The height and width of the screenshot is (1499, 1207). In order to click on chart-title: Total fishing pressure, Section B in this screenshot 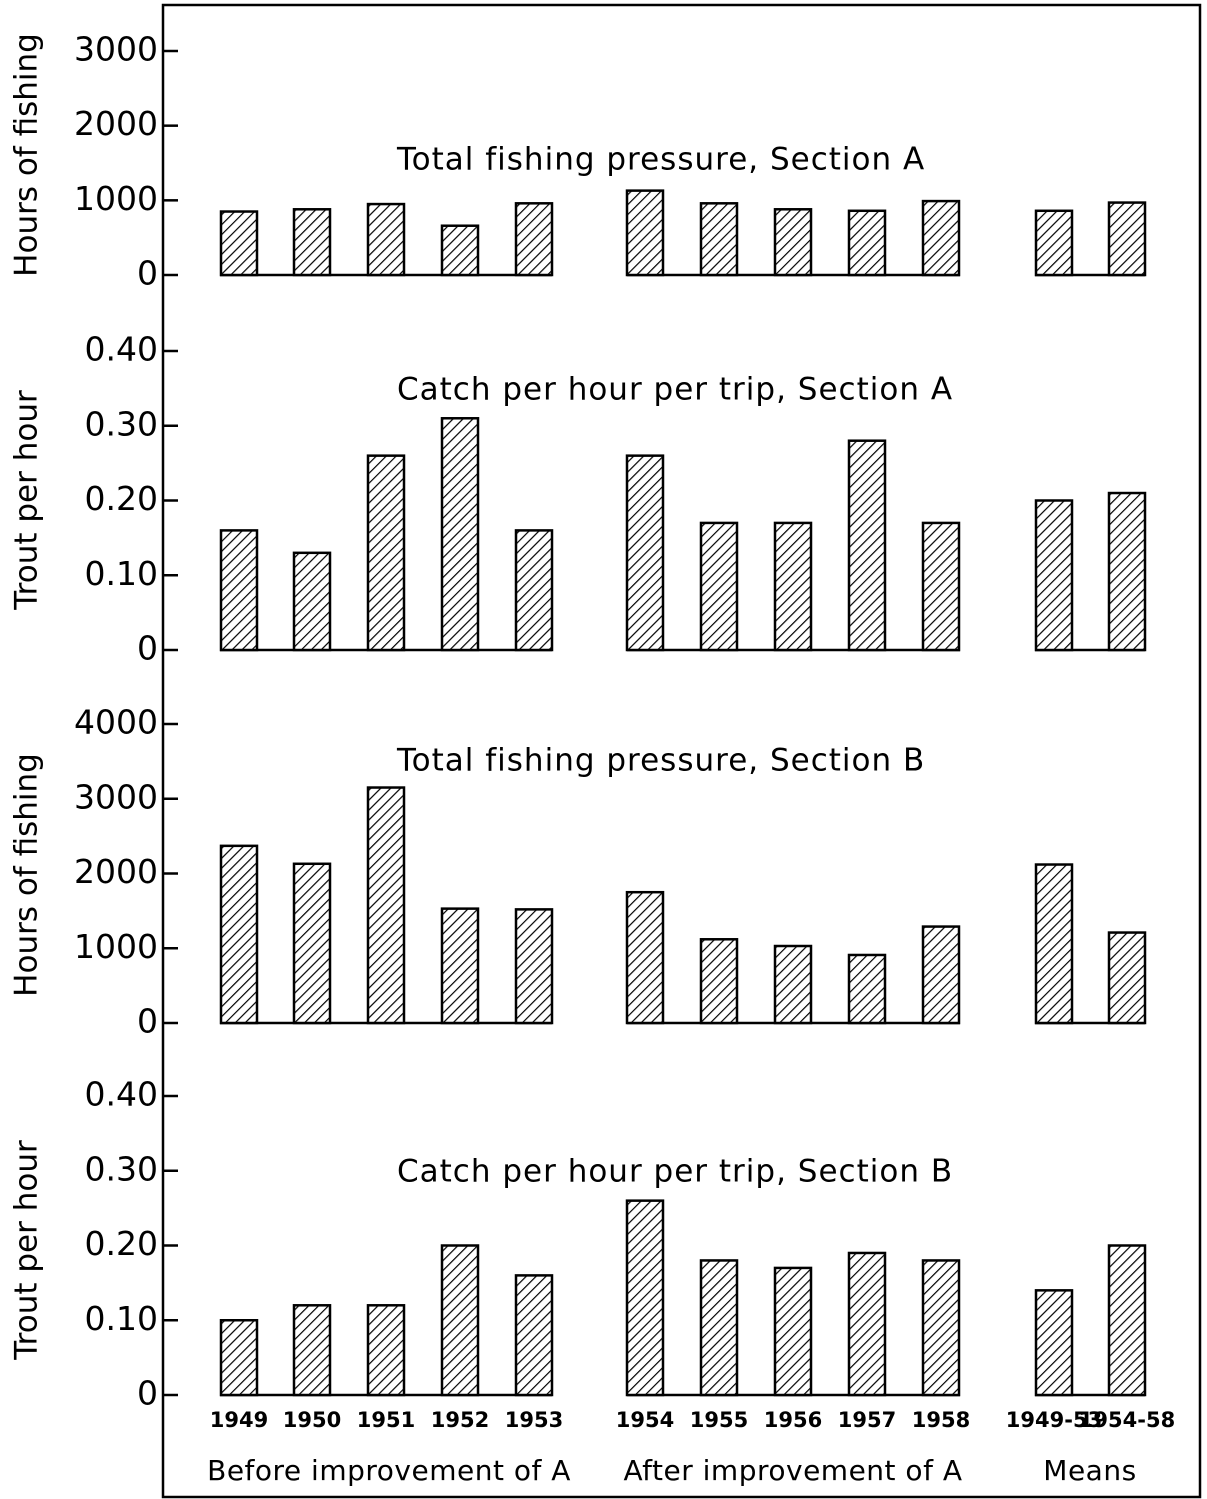, I will do `click(660, 761)`.